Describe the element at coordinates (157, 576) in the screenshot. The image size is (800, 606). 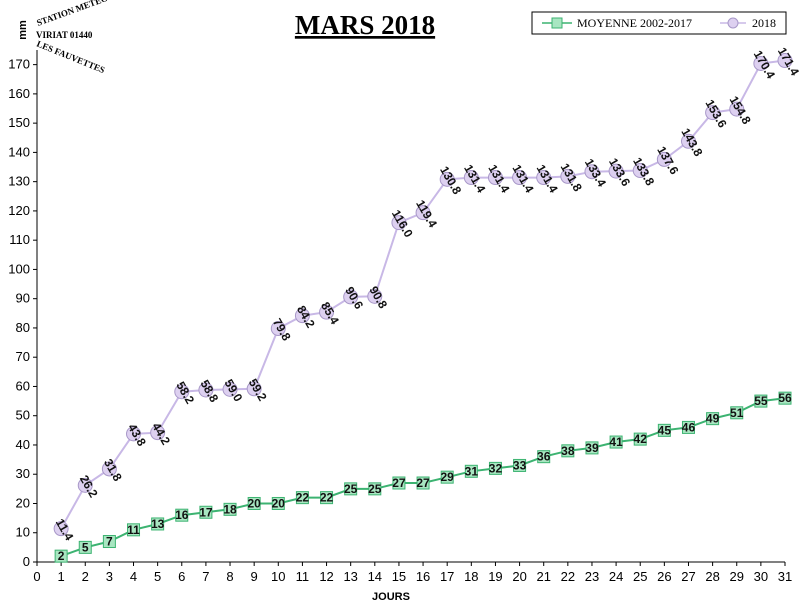
I see `x-tick-label: 5` at that location.